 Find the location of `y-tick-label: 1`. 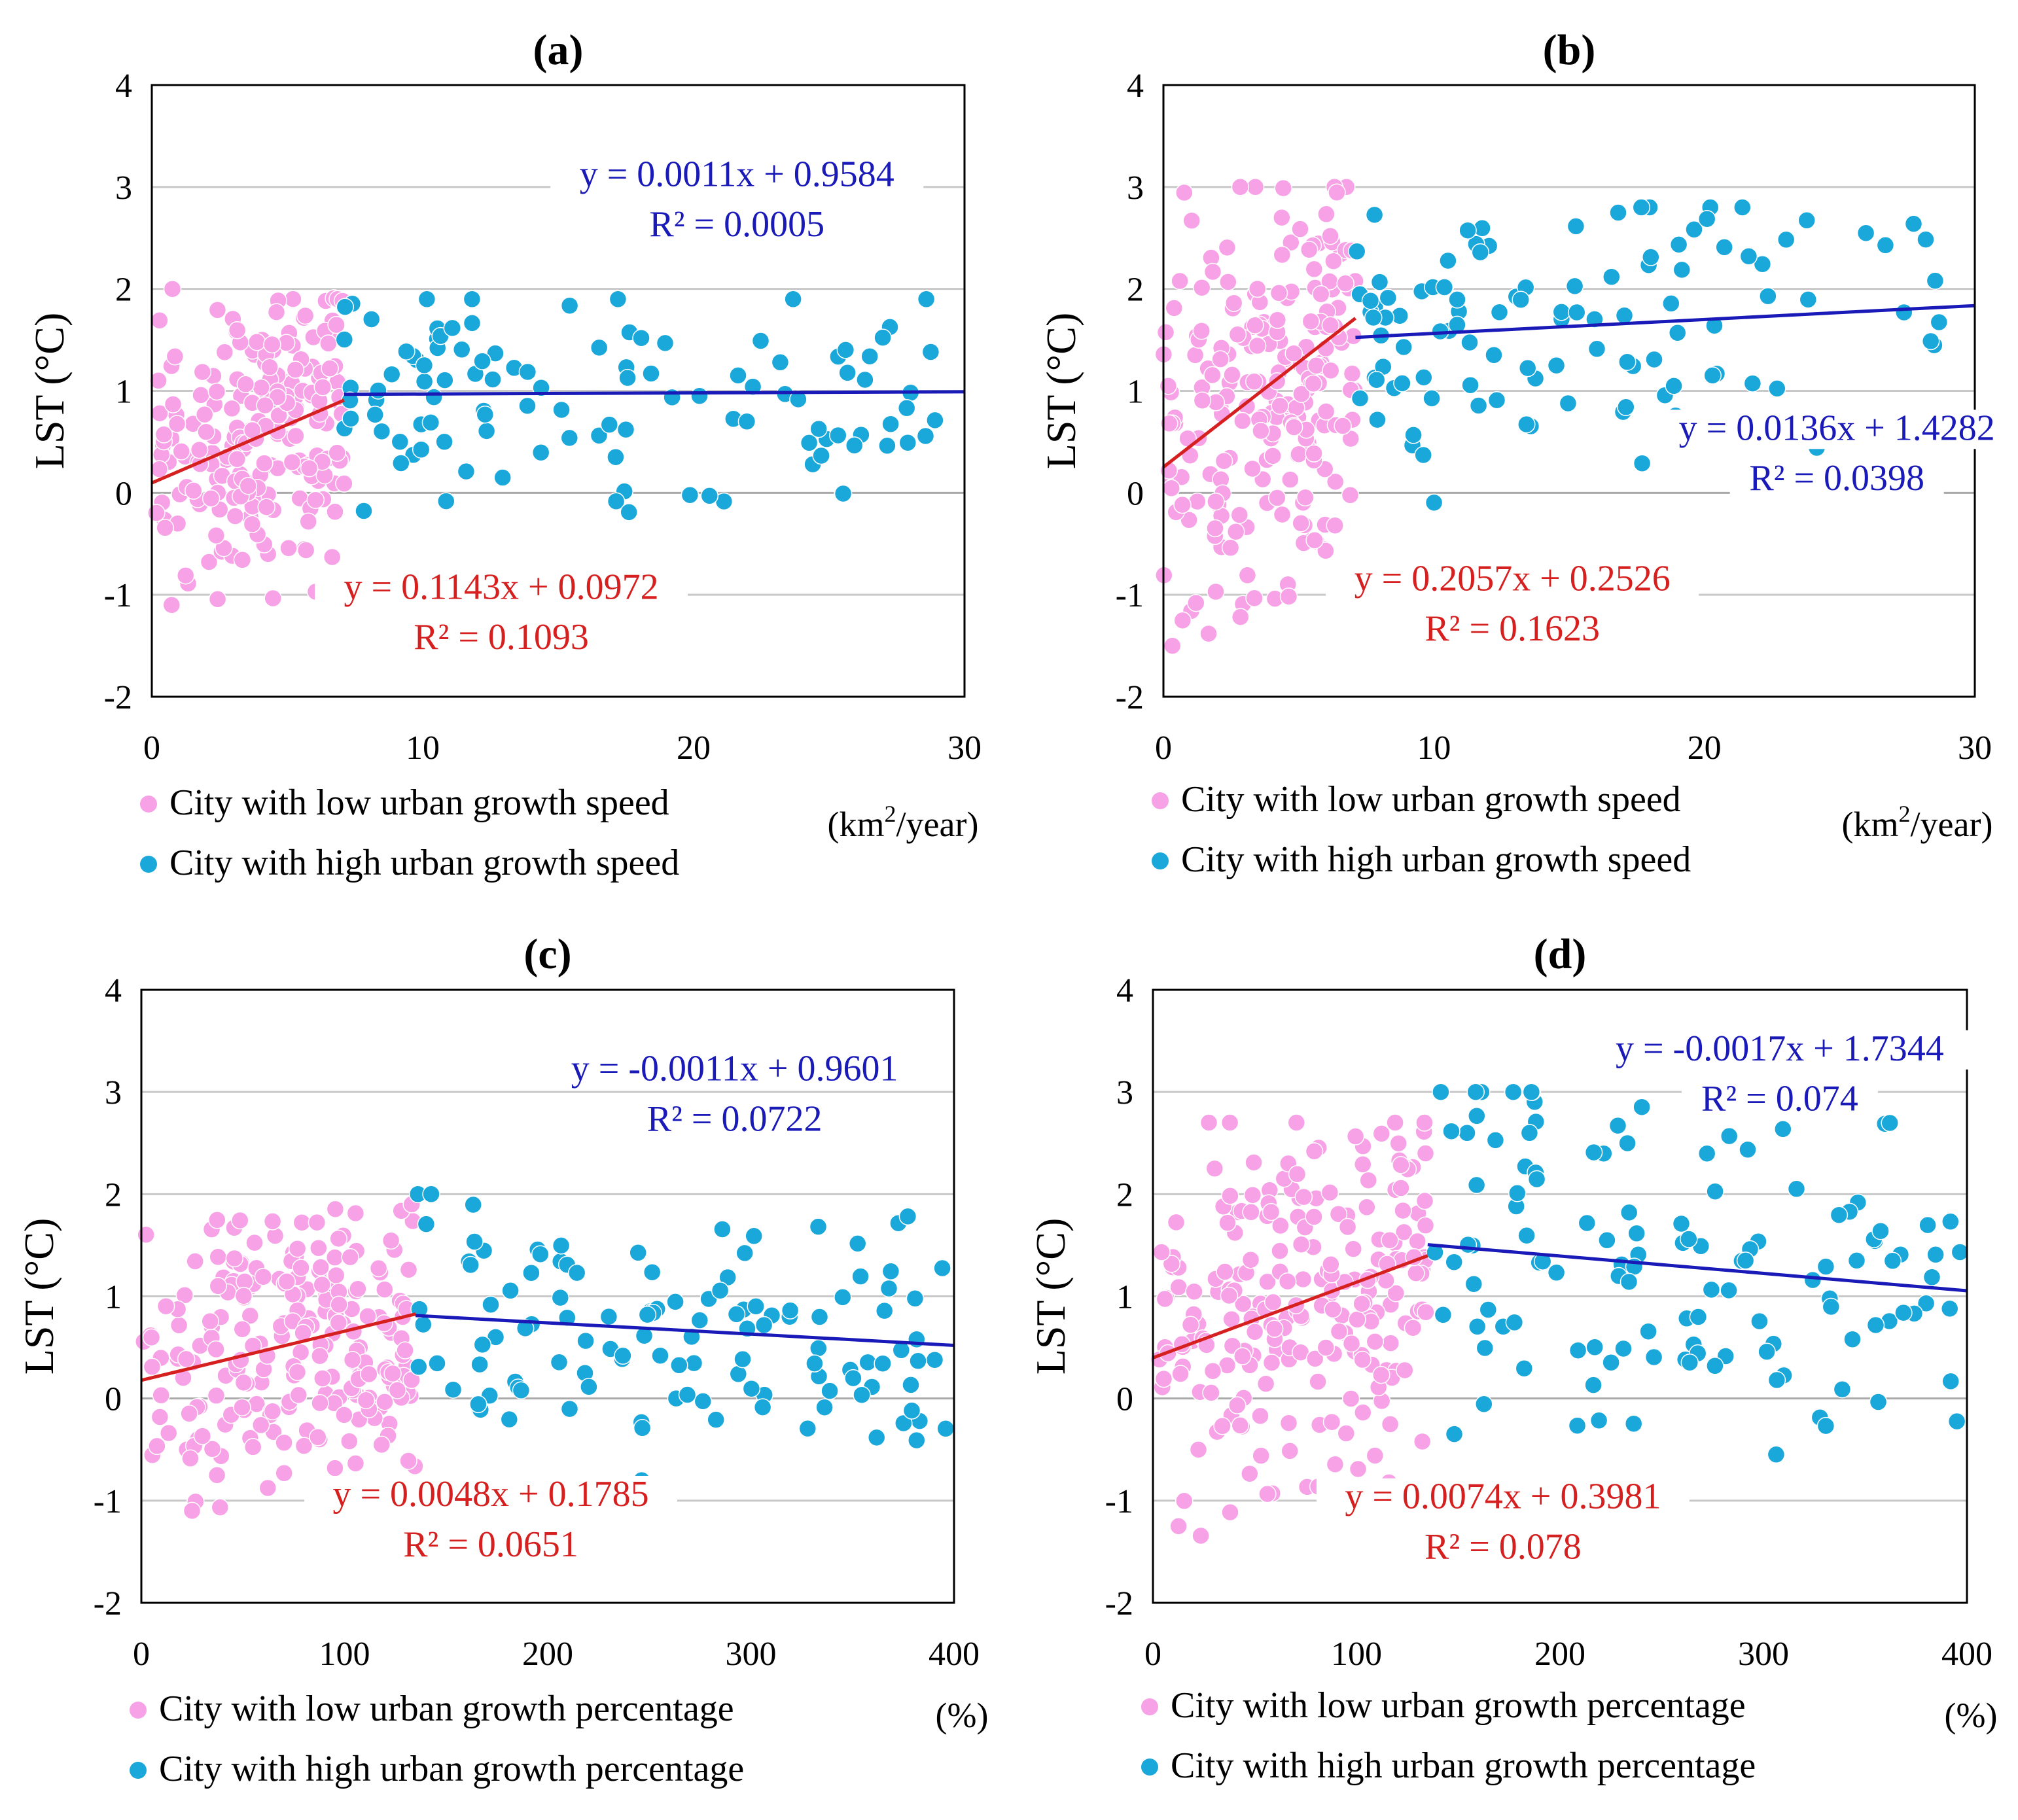

y-tick-label: 1 is located at coordinates (1136, 392).